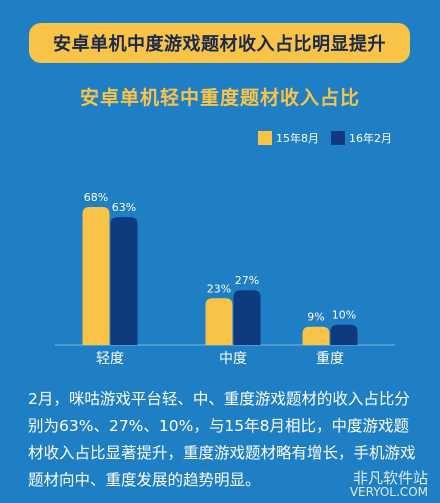  Describe the element at coordinates (110, 359) in the screenshot. I see `category-label-0: 轻度` at that location.